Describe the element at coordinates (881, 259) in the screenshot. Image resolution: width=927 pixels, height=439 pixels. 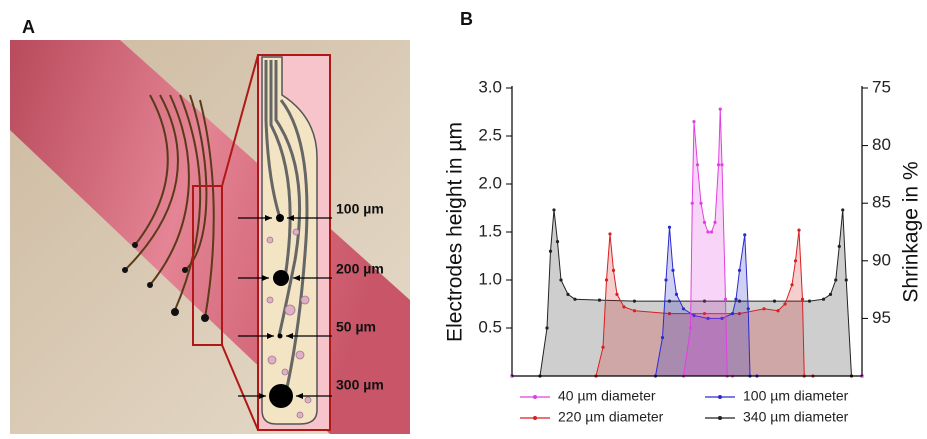
I see `y2-tick-label: 90` at that location.